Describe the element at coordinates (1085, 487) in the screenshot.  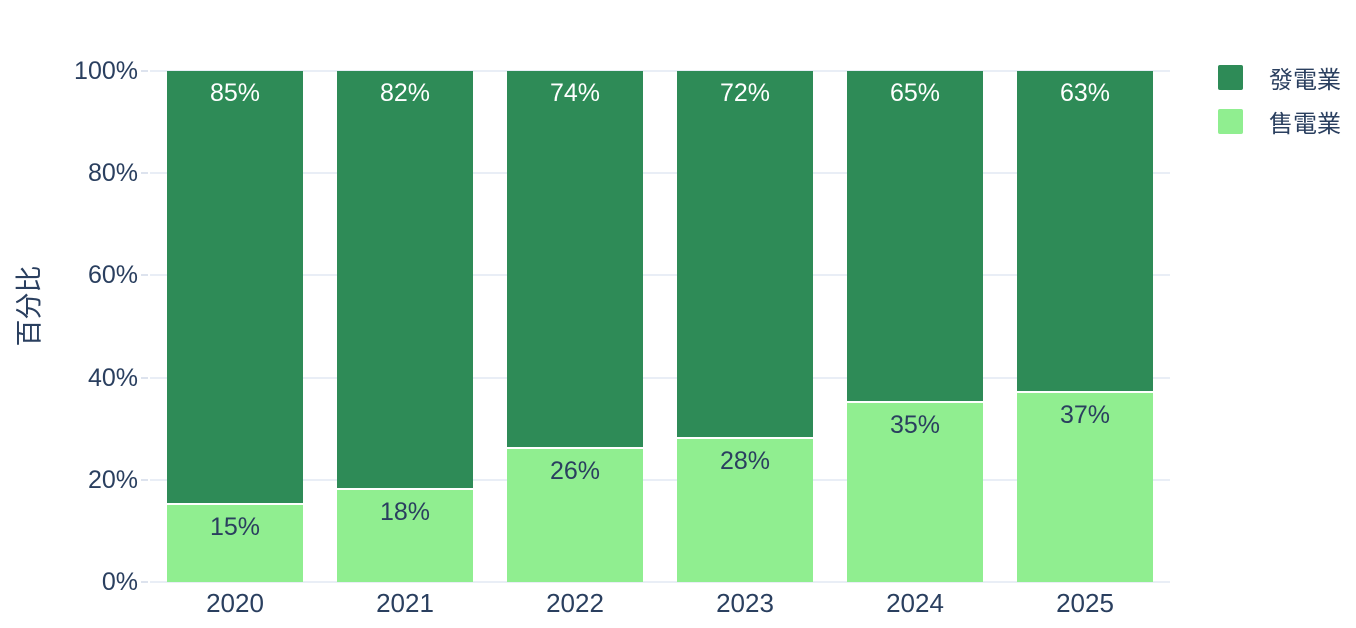
I see `bar-segment-2025-售電業: 37%` at that location.